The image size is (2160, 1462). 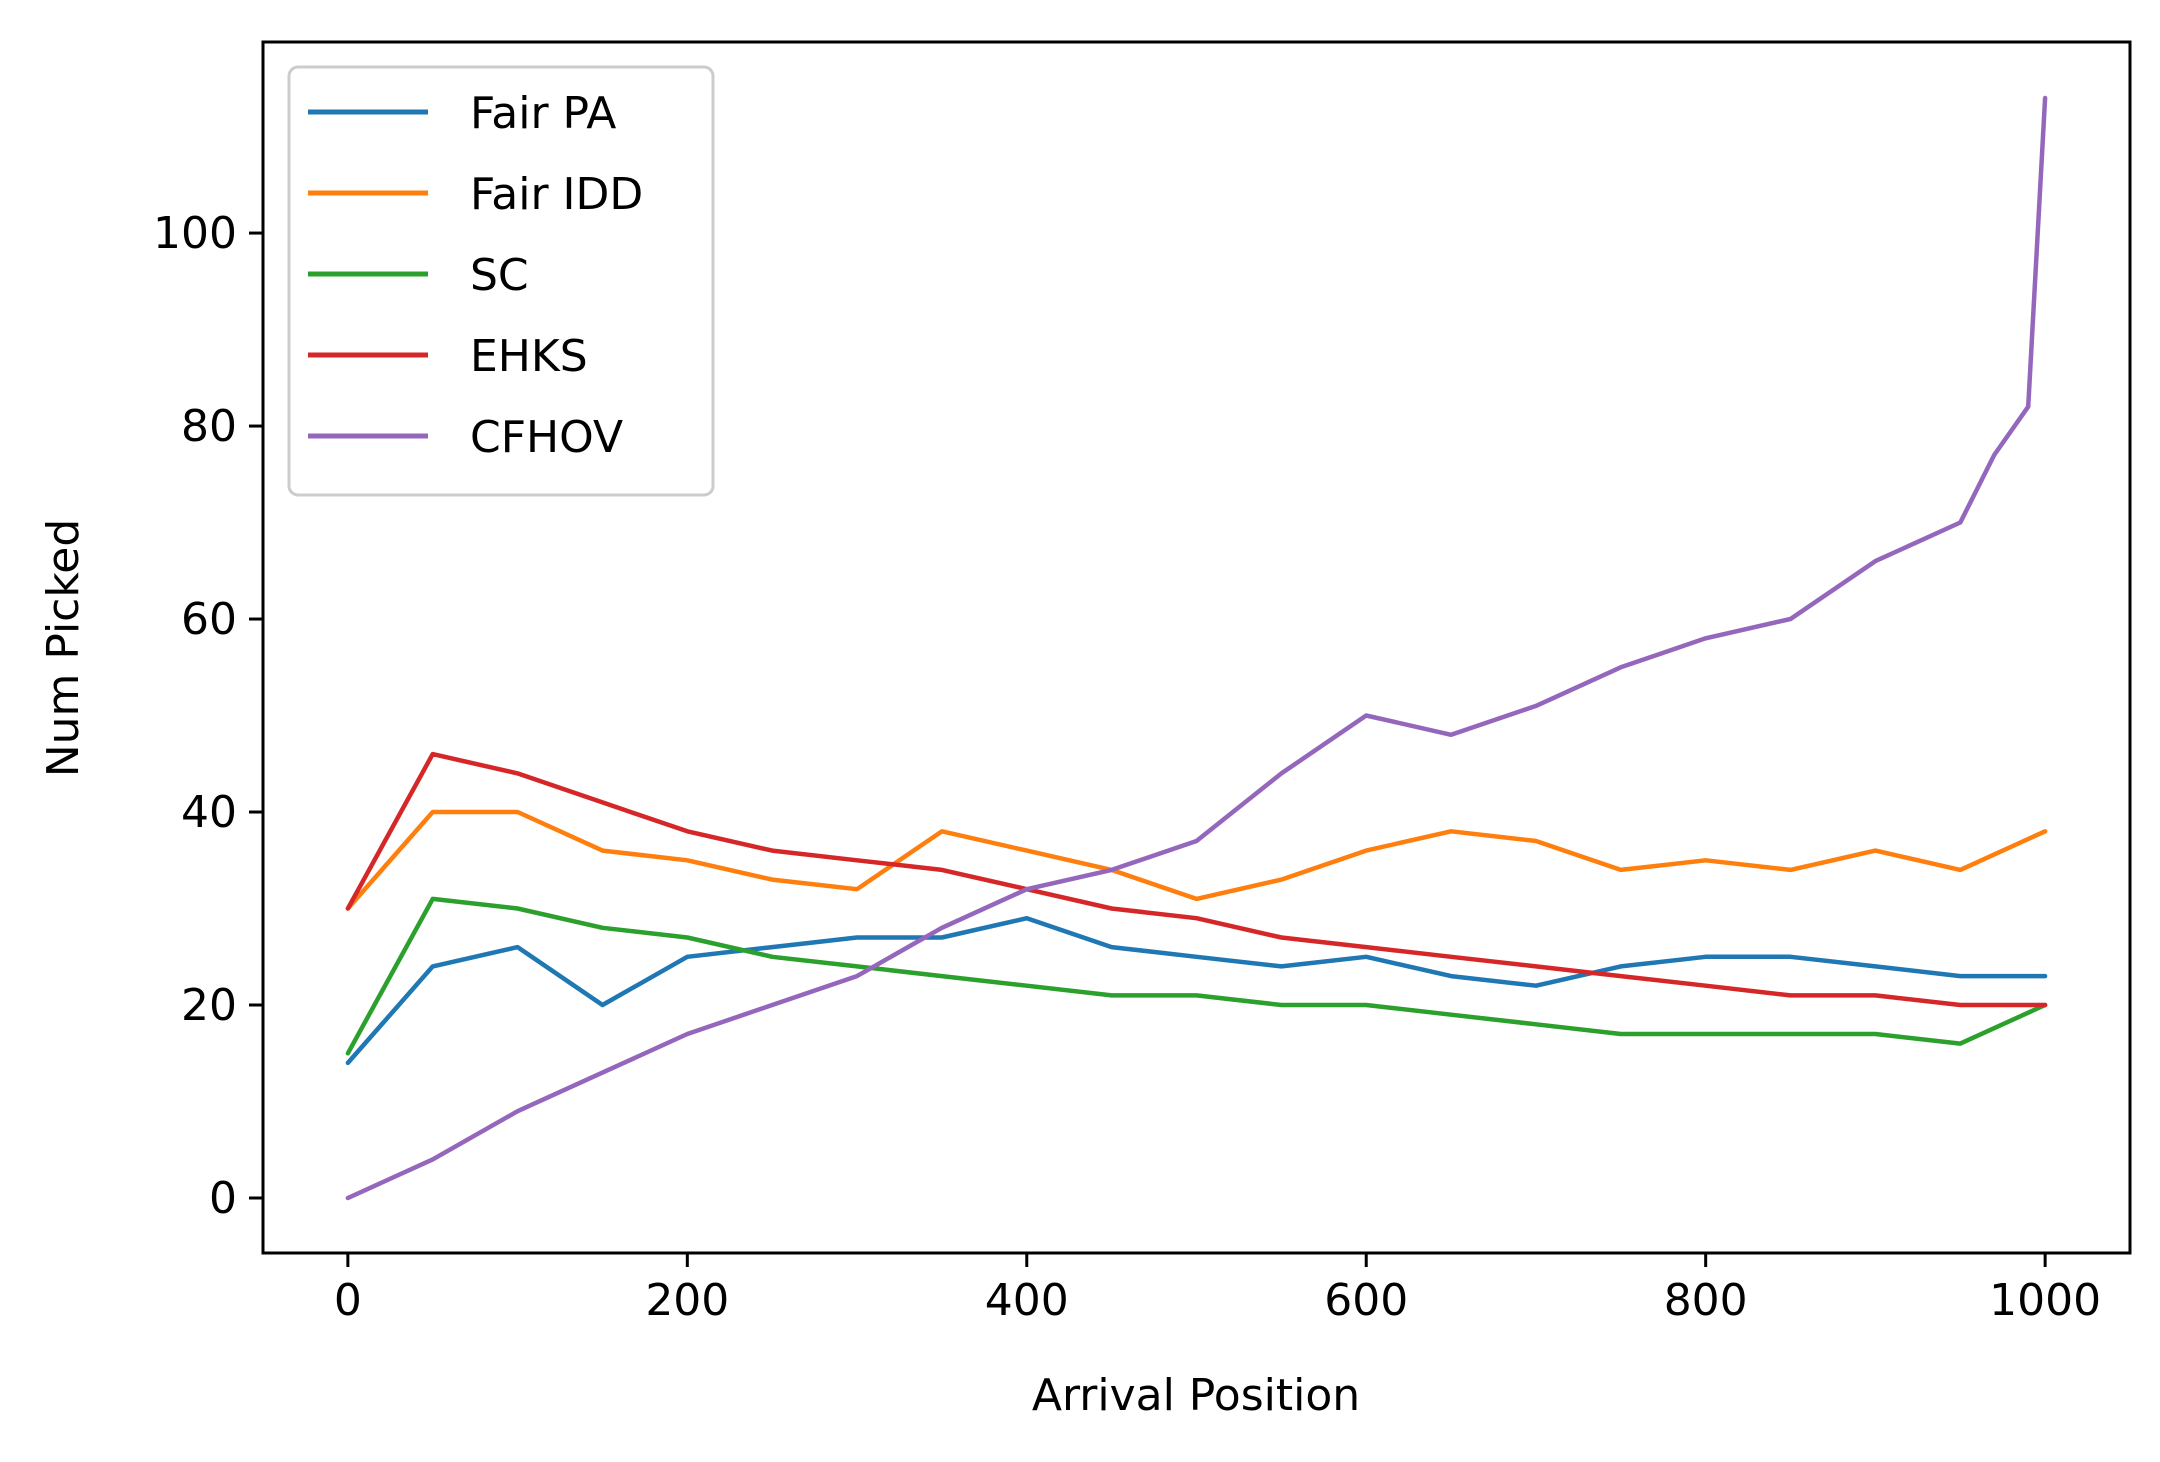 What do you see at coordinates (687, 1300) in the screenshot?
I see `x-tick-label: 200` at bounding box center [687, 1300].